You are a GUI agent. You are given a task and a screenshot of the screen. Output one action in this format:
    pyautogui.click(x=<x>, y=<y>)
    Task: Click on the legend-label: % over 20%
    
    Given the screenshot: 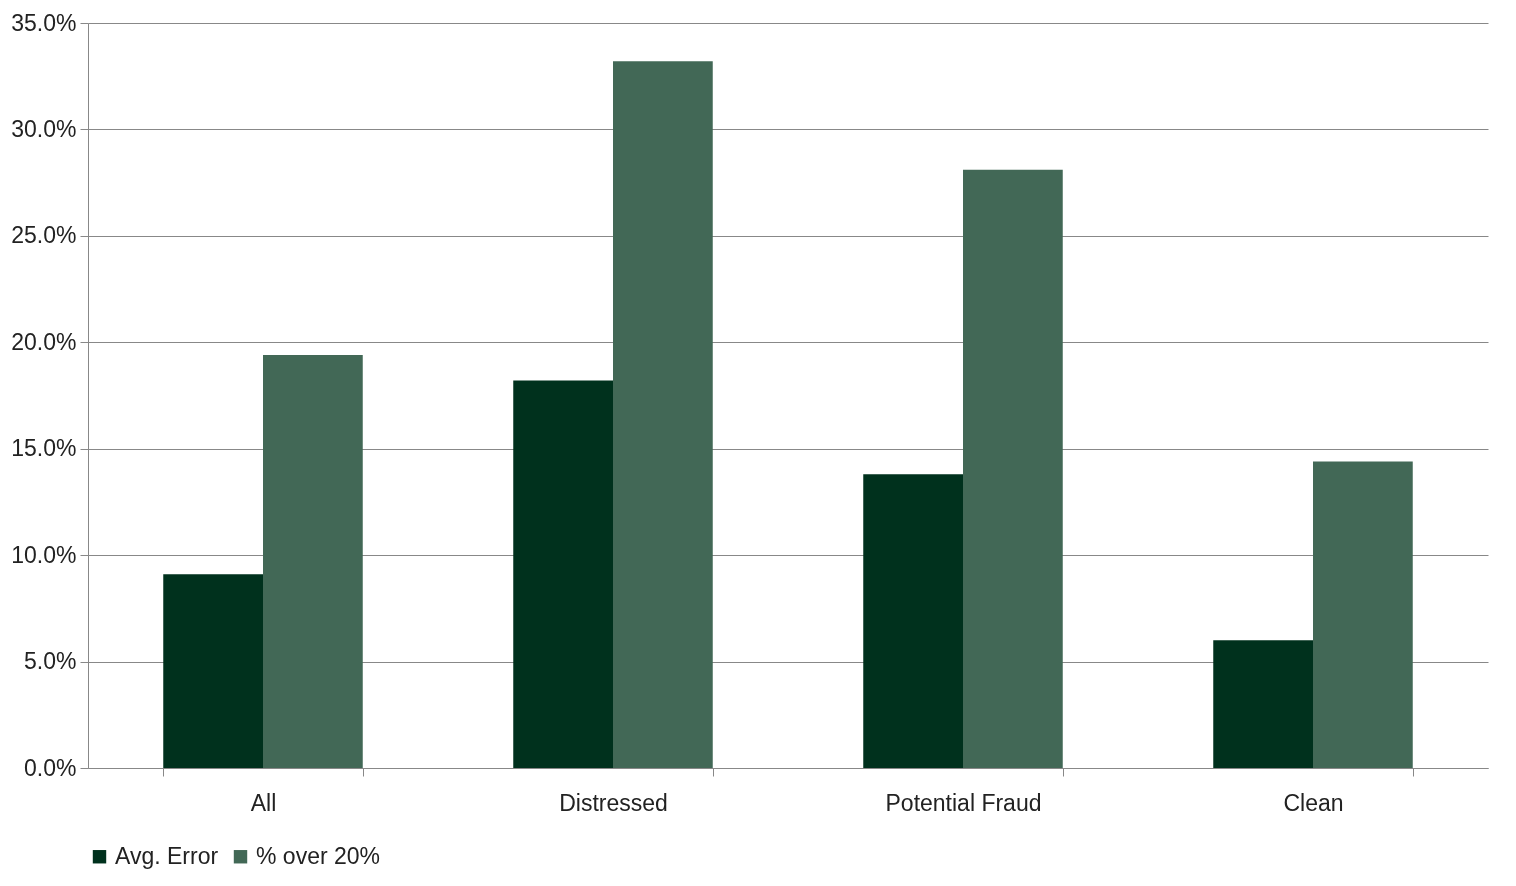 What is the action you would take?
    pyautogui.click(x=318, y=855)
    